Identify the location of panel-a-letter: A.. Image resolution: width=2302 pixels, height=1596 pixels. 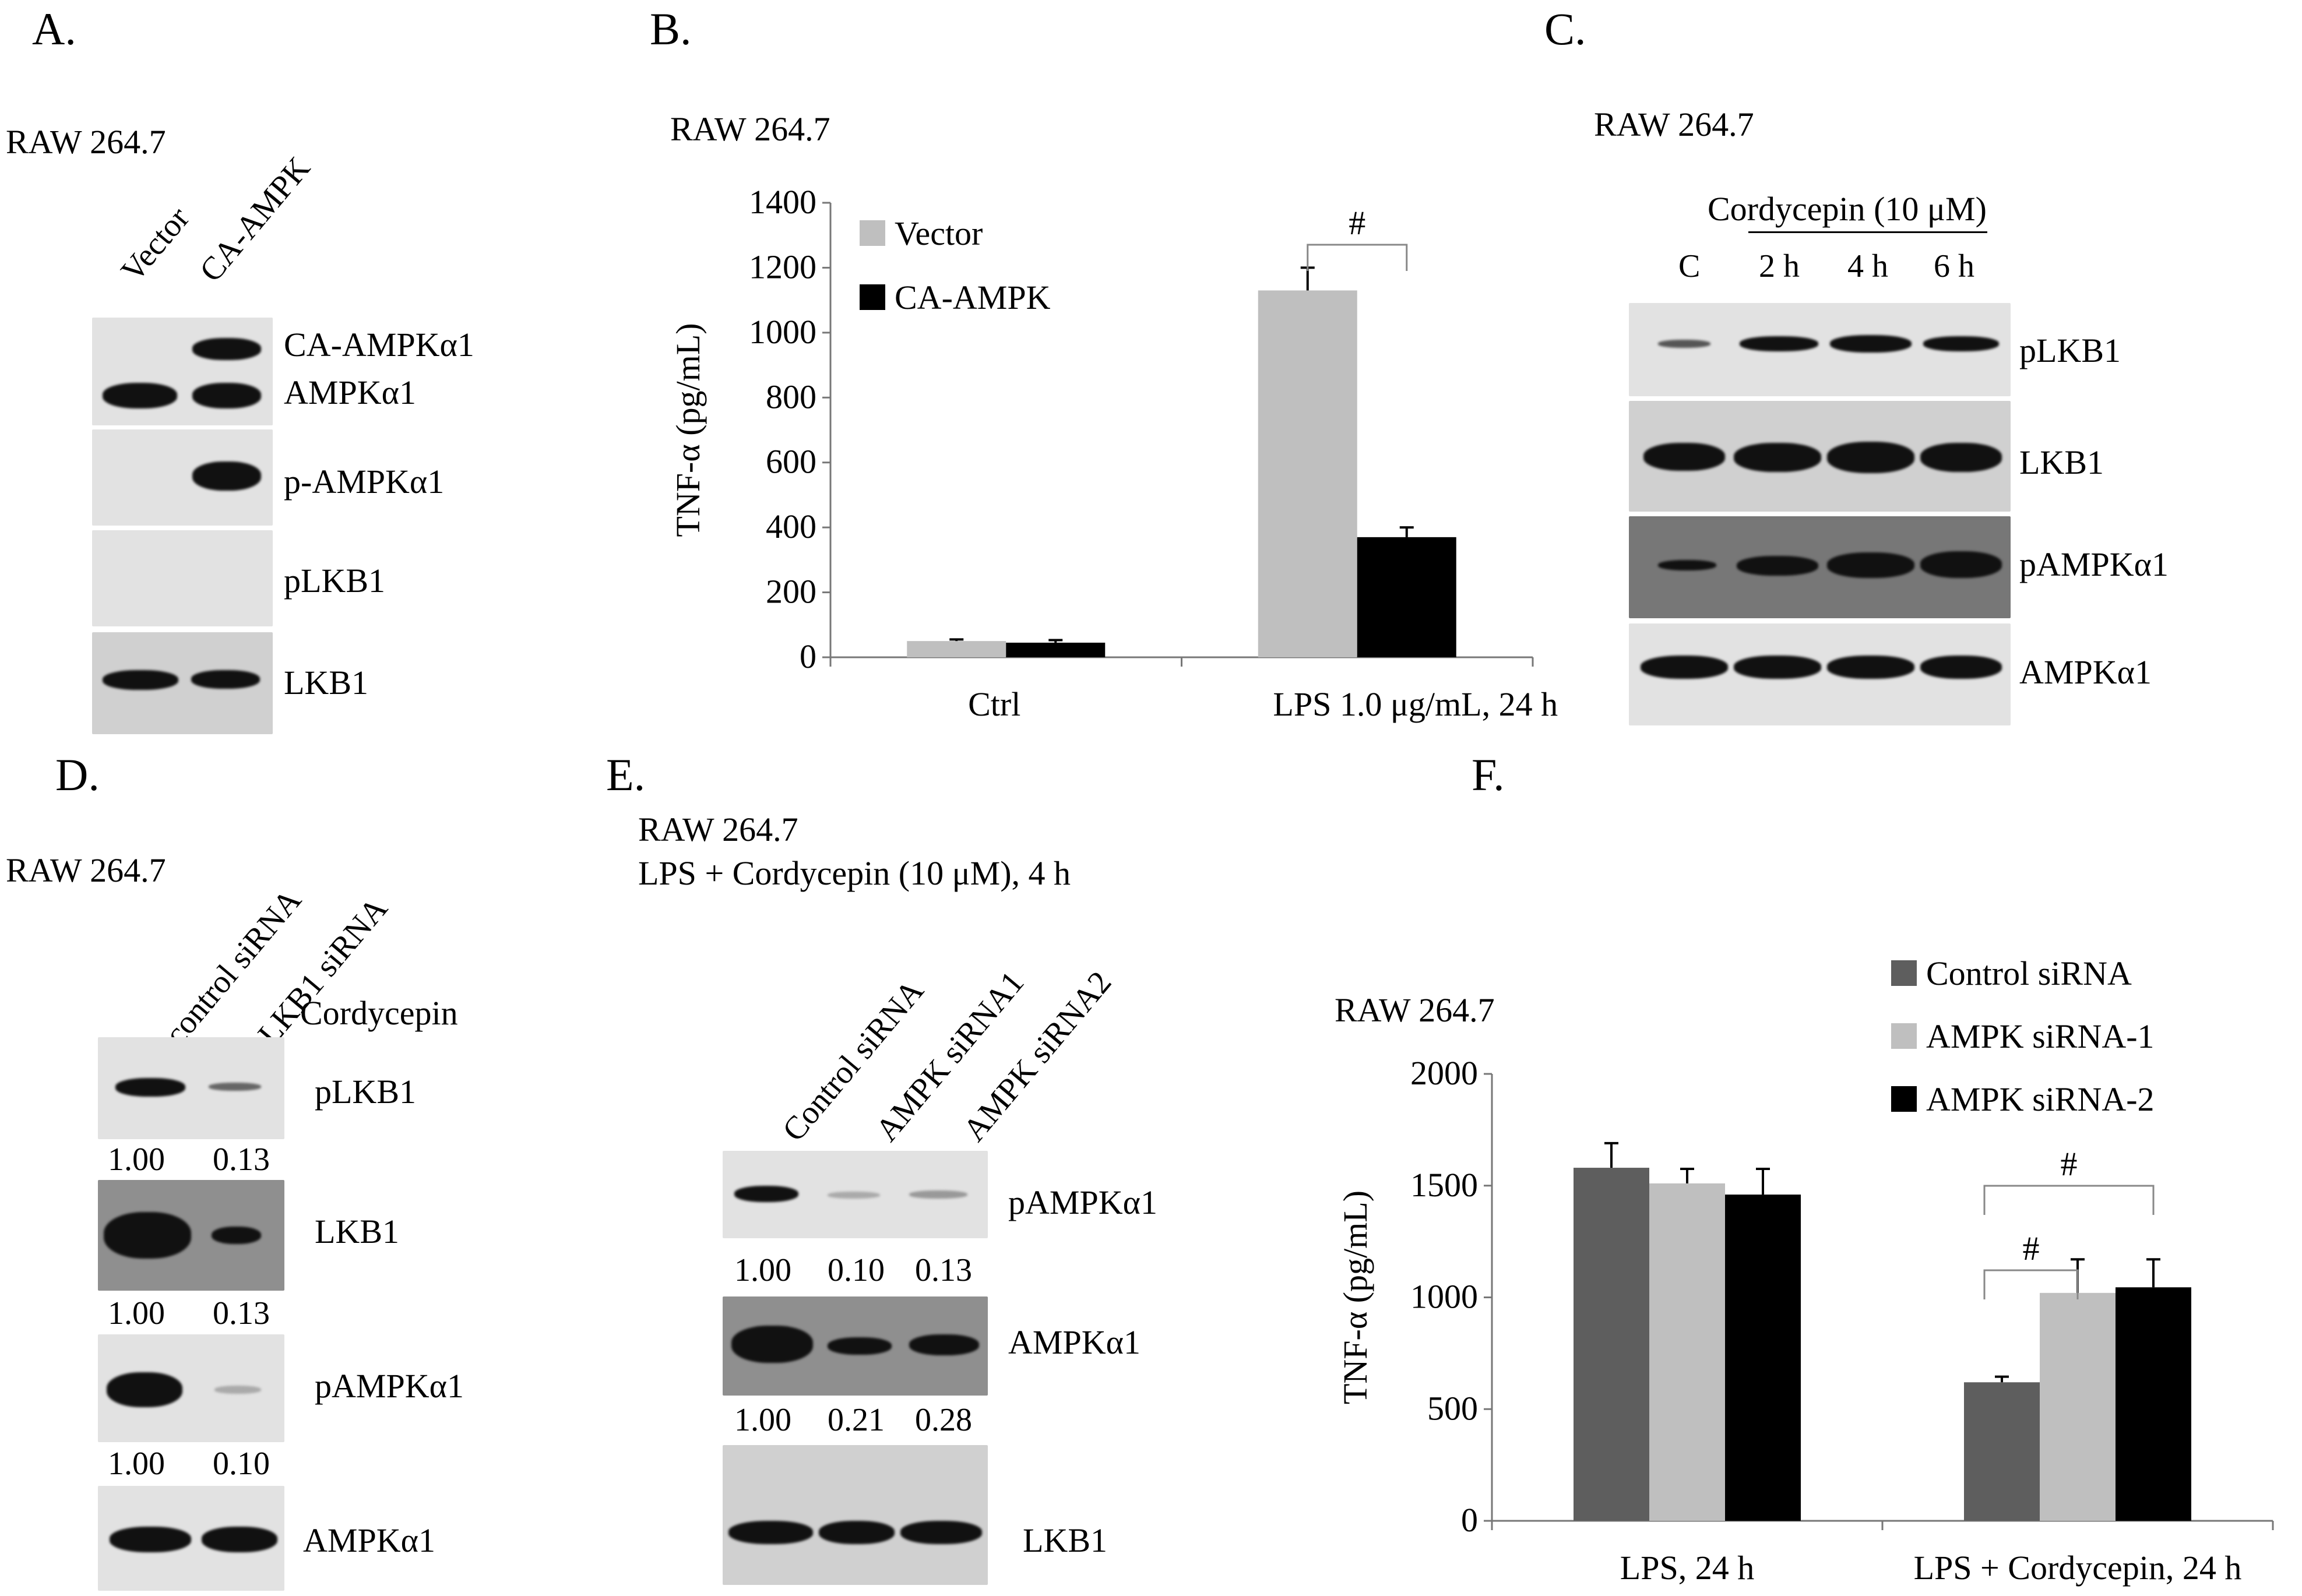
(54, 28).